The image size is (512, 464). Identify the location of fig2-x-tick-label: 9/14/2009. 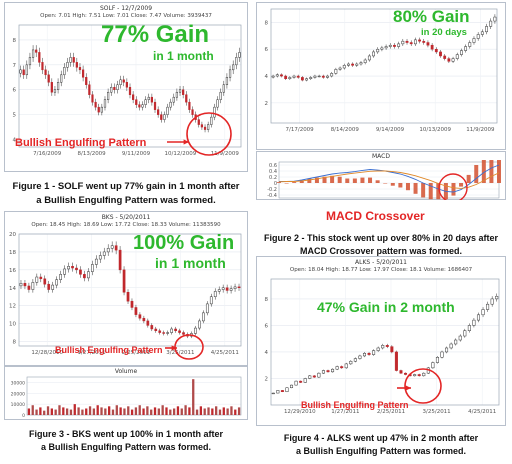
(390, 130).